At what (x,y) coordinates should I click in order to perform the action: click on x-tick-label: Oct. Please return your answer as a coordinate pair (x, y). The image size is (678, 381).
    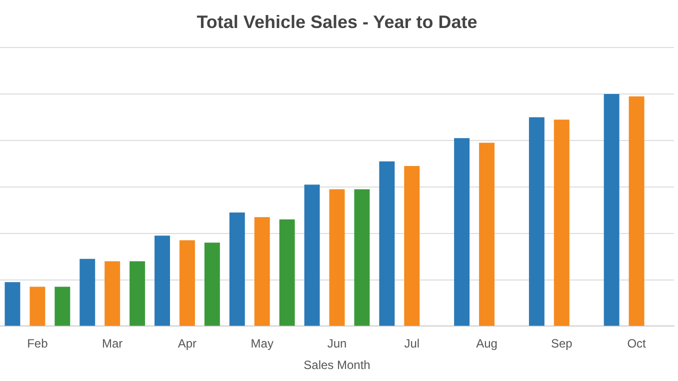
    Looking at the image, I should click on (637, 343).